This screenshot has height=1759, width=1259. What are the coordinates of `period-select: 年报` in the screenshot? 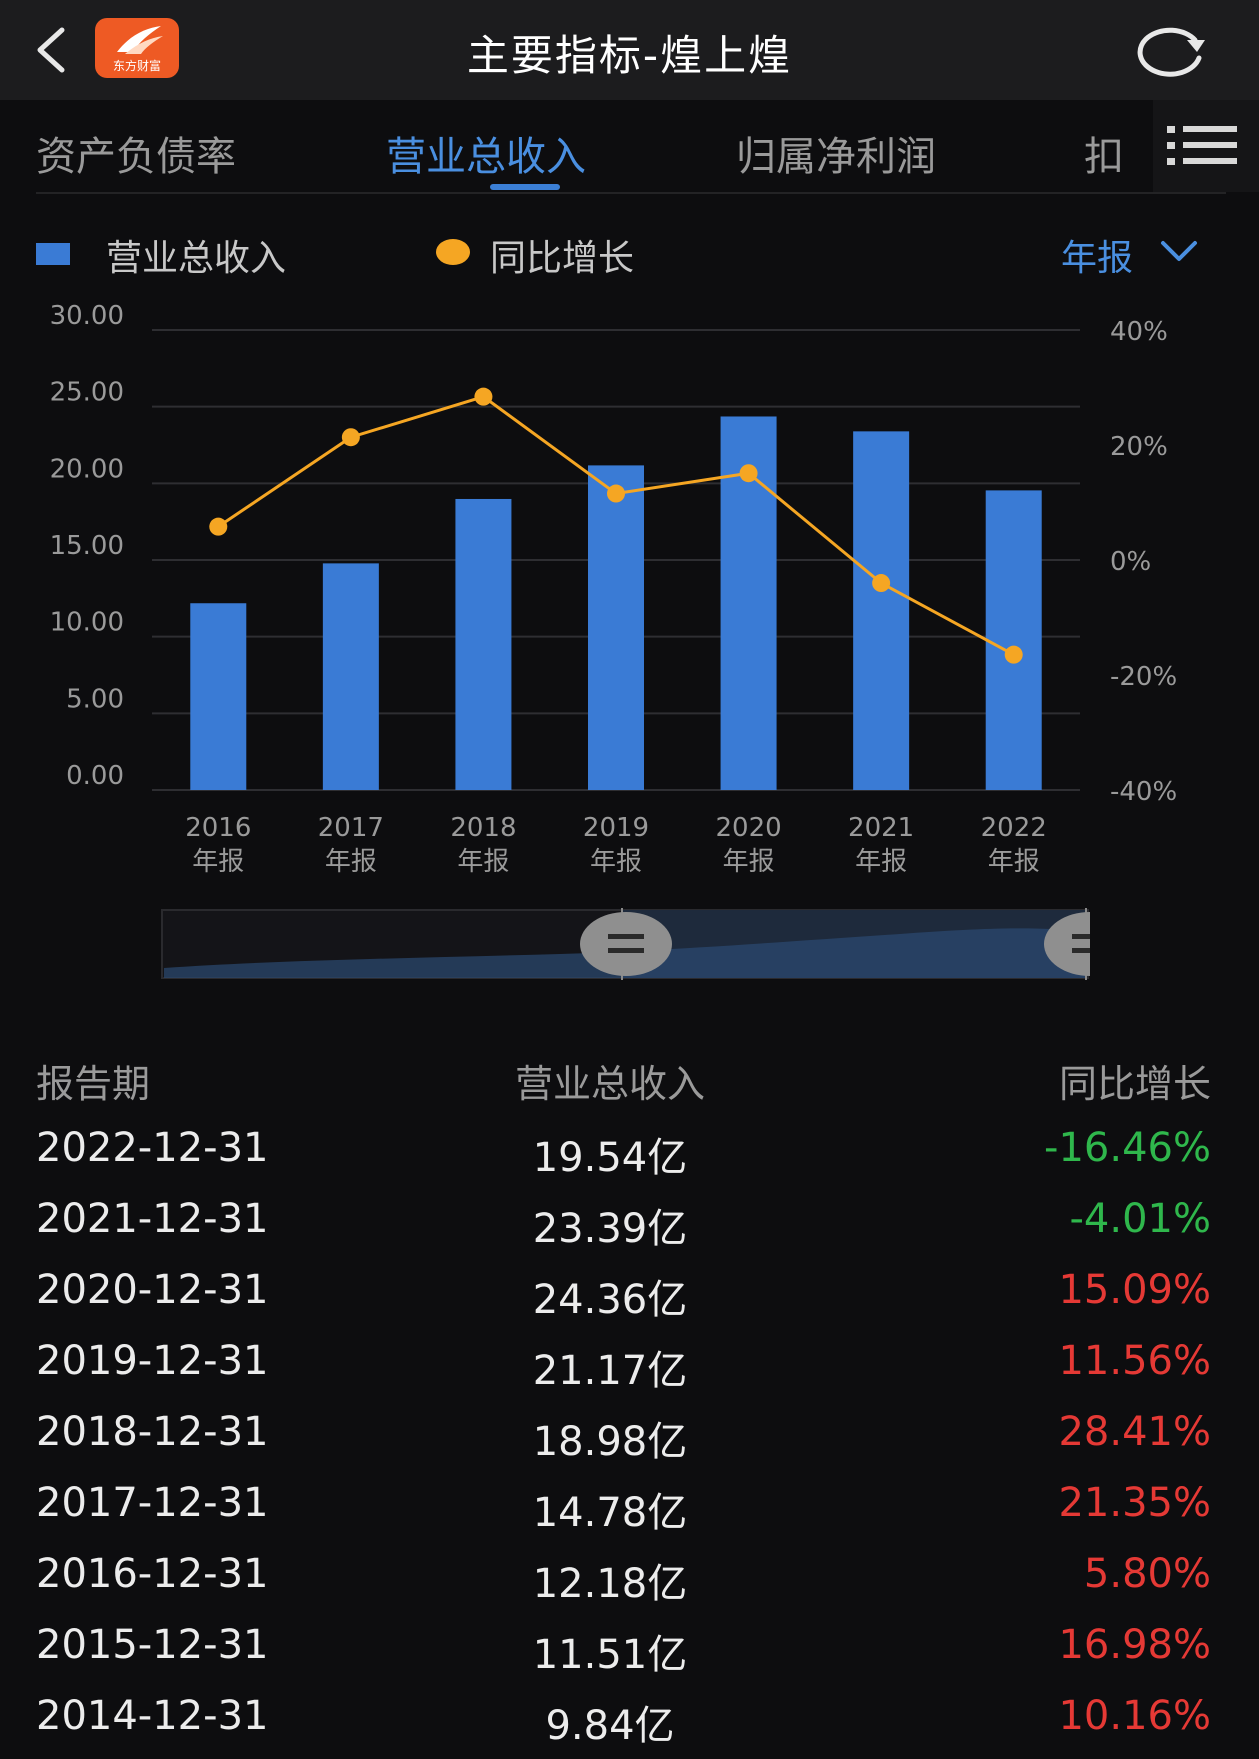 It's located at (1096, 258).